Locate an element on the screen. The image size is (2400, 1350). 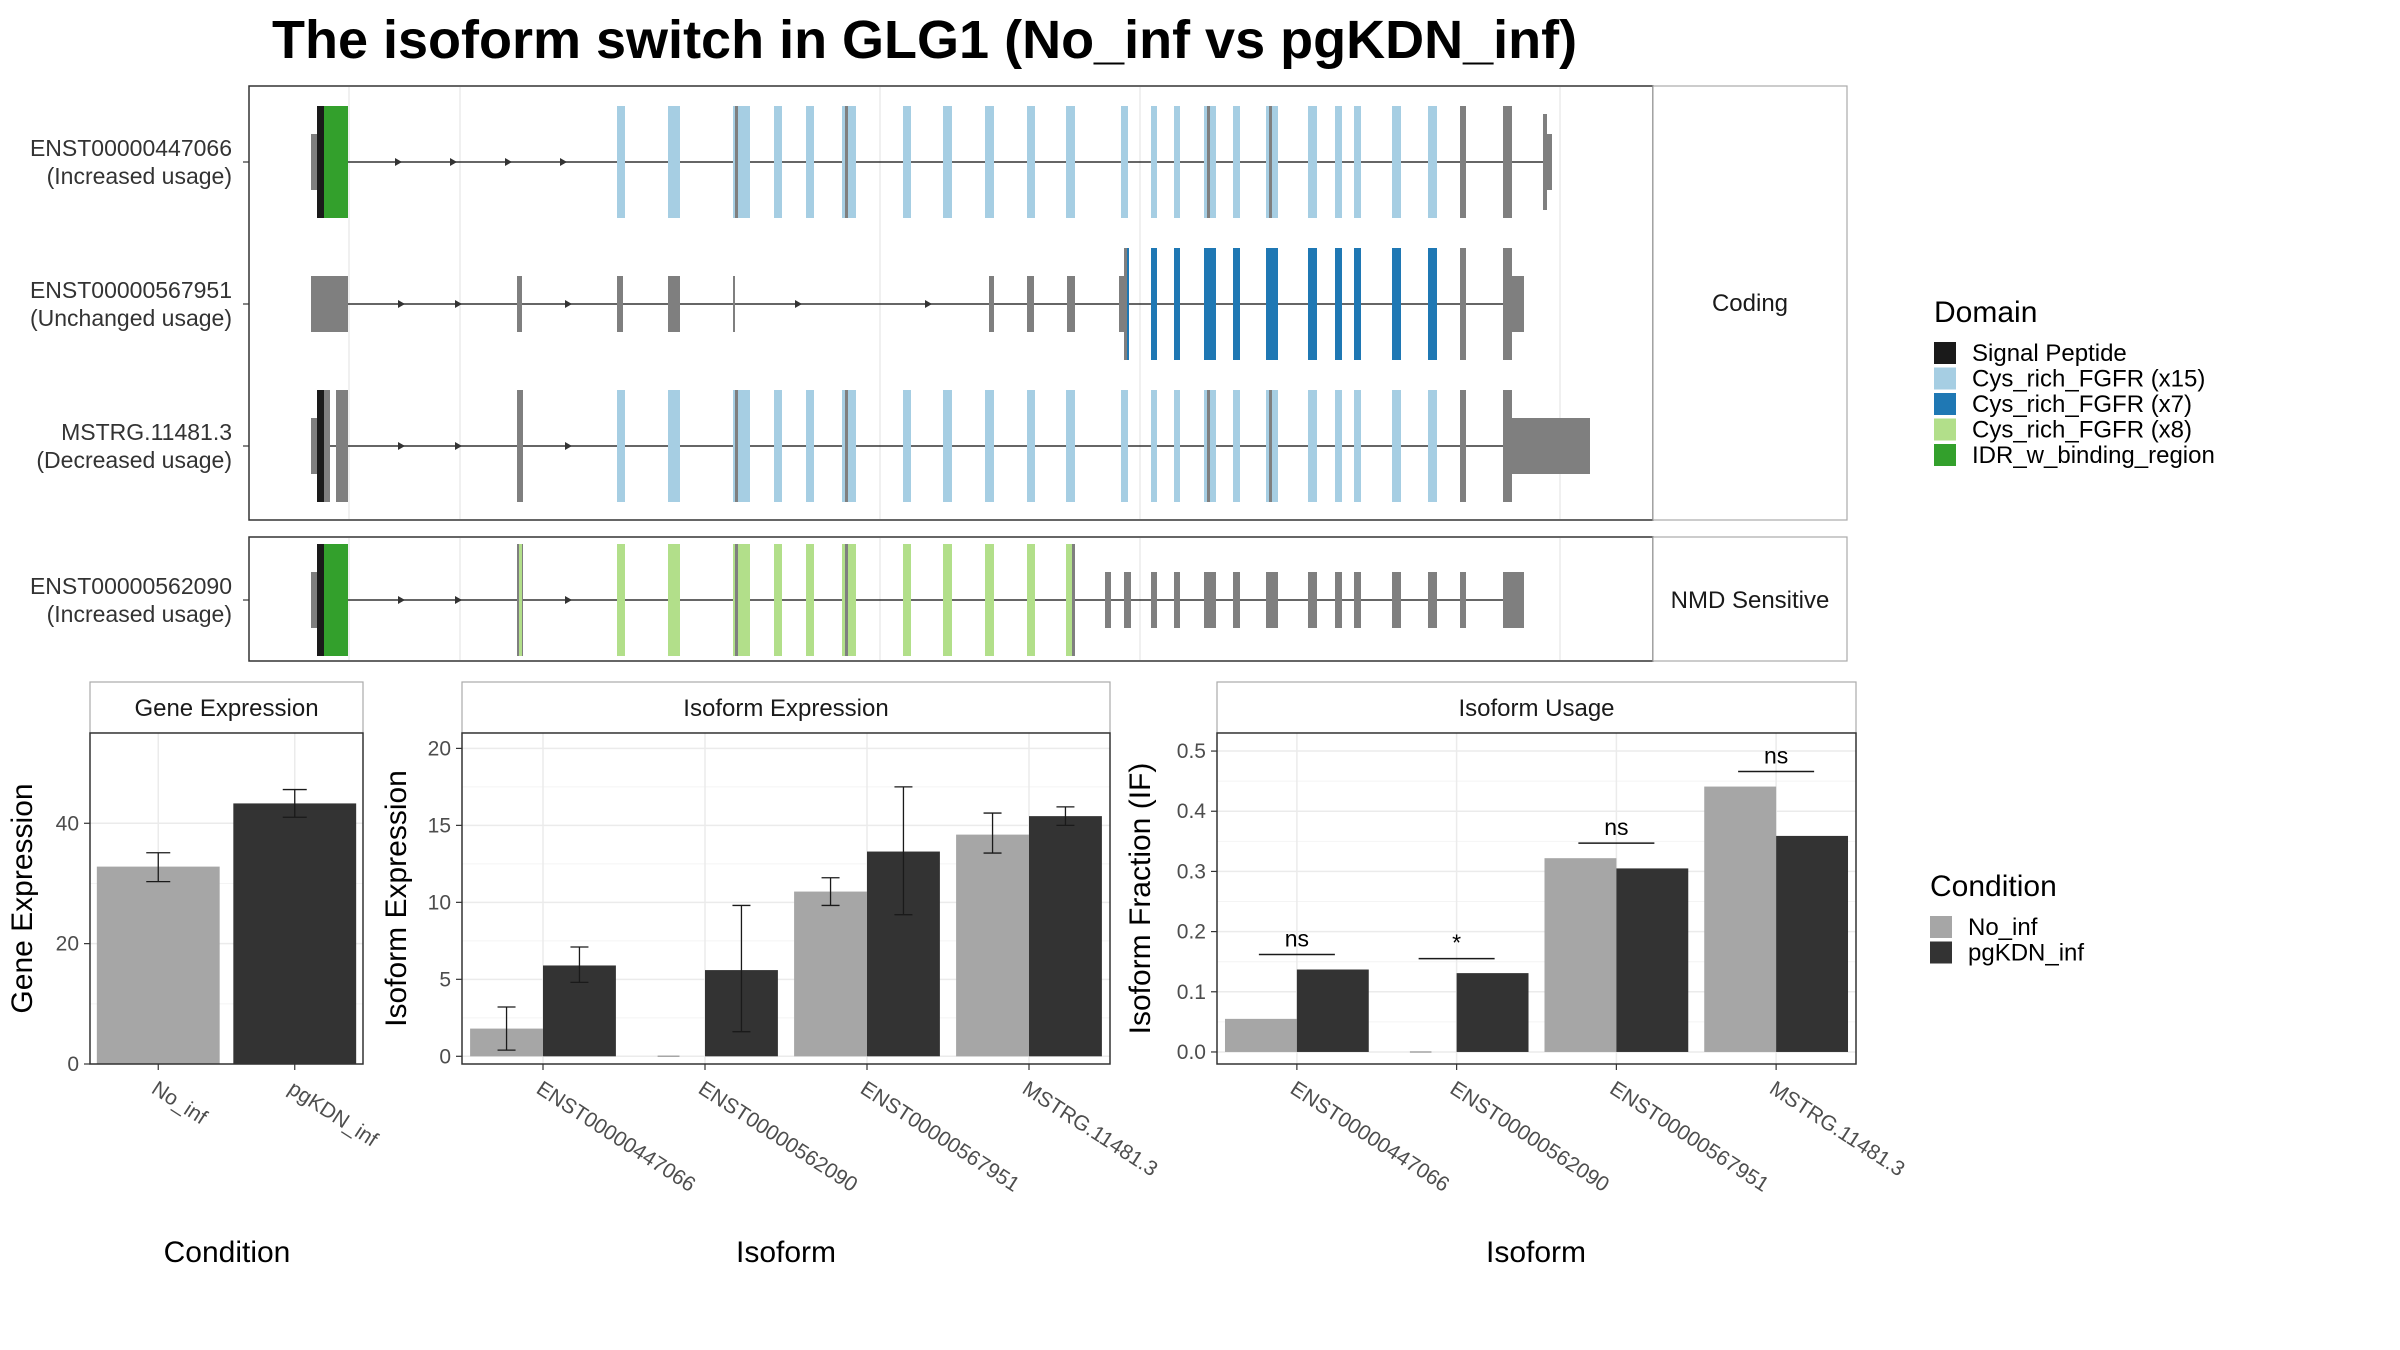
y-tick-label: 0.1 is located at coordinates (1191, 992).